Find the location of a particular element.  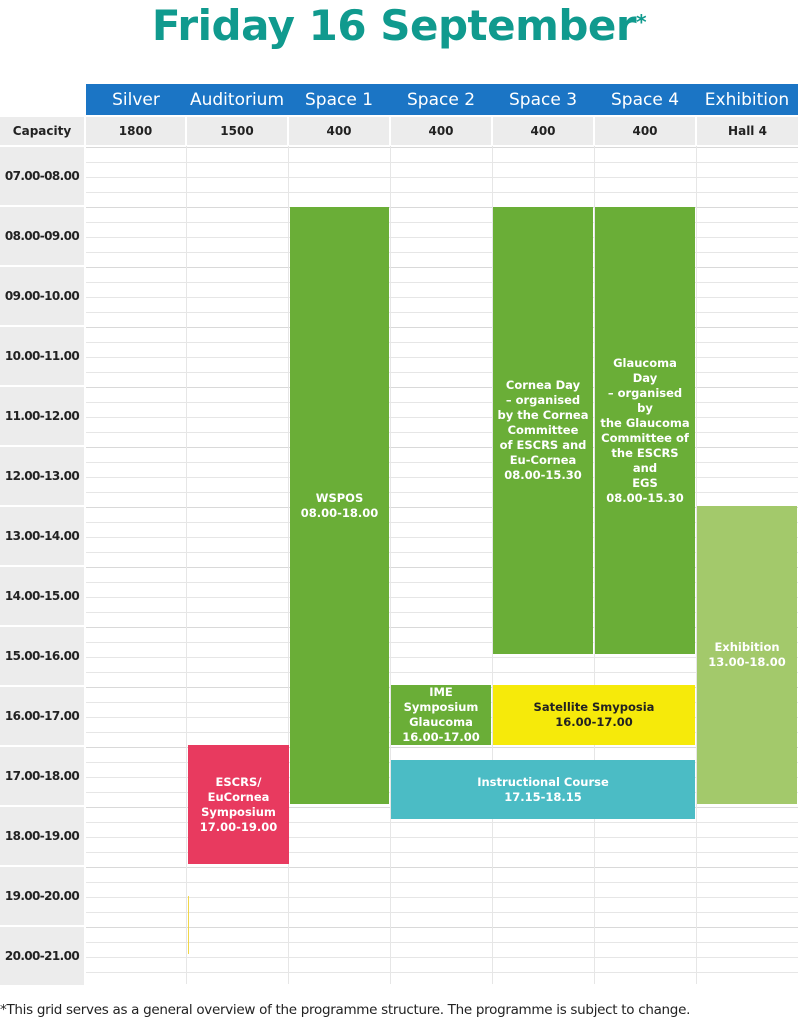

session-escrs-eucornea-symposium: ESCRS/EuCornea Symposium 17.00-19.00 is located at coordinates (238, 804).